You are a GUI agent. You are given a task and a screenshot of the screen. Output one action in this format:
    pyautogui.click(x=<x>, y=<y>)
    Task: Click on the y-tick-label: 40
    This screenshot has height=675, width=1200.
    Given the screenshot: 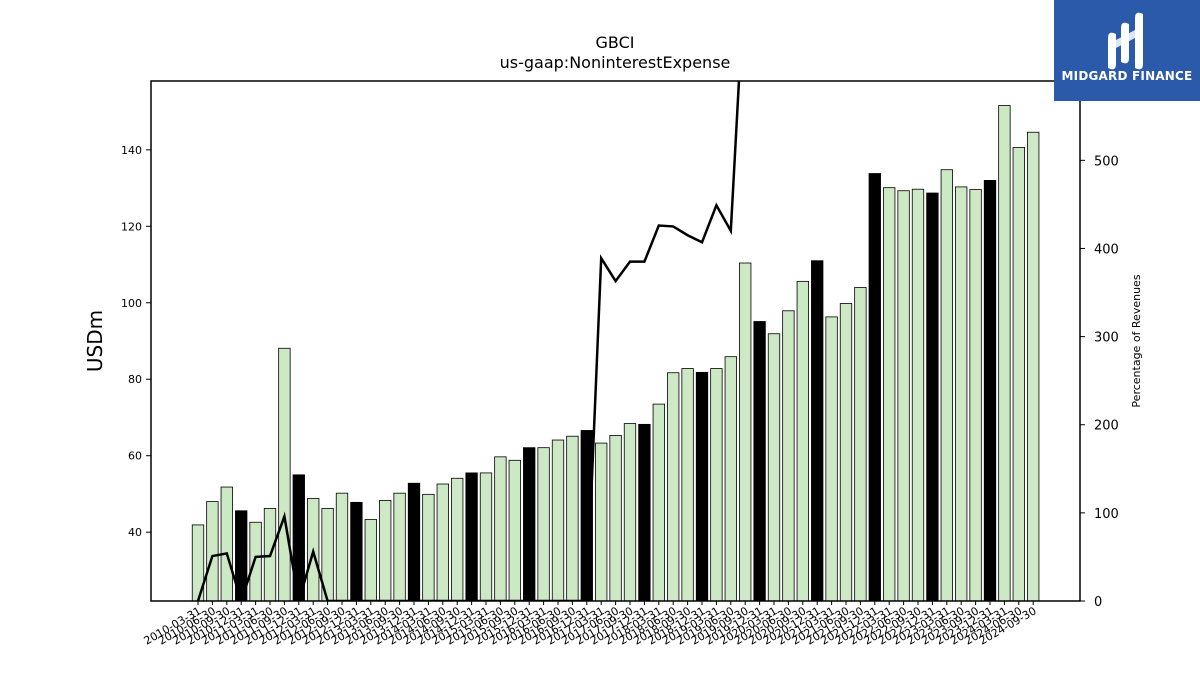 What is the action you would take?
    pyautogui.click(x=135, y=532)
    